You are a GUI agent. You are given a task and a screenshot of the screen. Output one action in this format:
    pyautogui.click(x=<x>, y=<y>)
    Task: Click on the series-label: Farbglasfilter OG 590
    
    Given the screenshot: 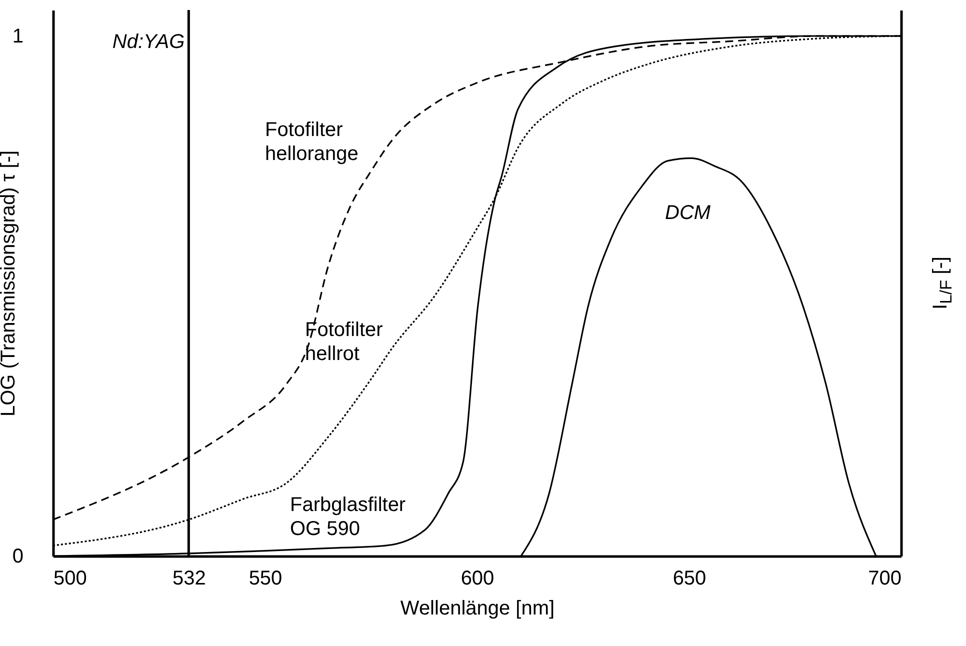 What is the action you would take?
    pyautogui.click(x=348, y=517)
    